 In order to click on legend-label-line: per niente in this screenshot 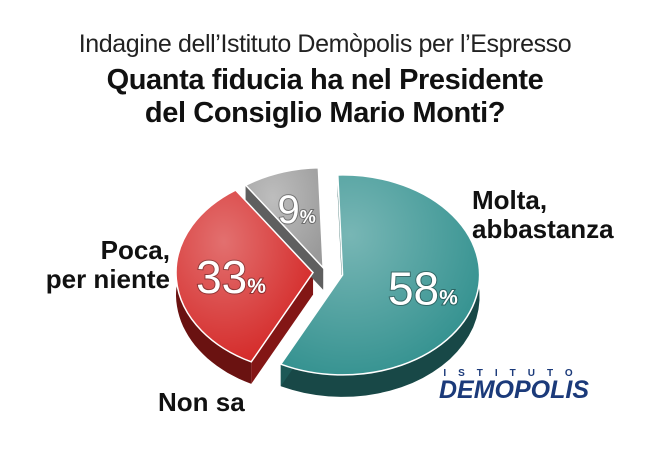, I will do `click(107, 279)`.